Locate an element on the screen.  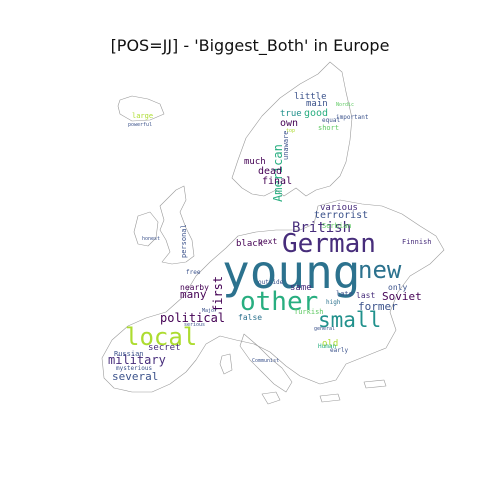
word-only: only is located at coordinates (397, 287).